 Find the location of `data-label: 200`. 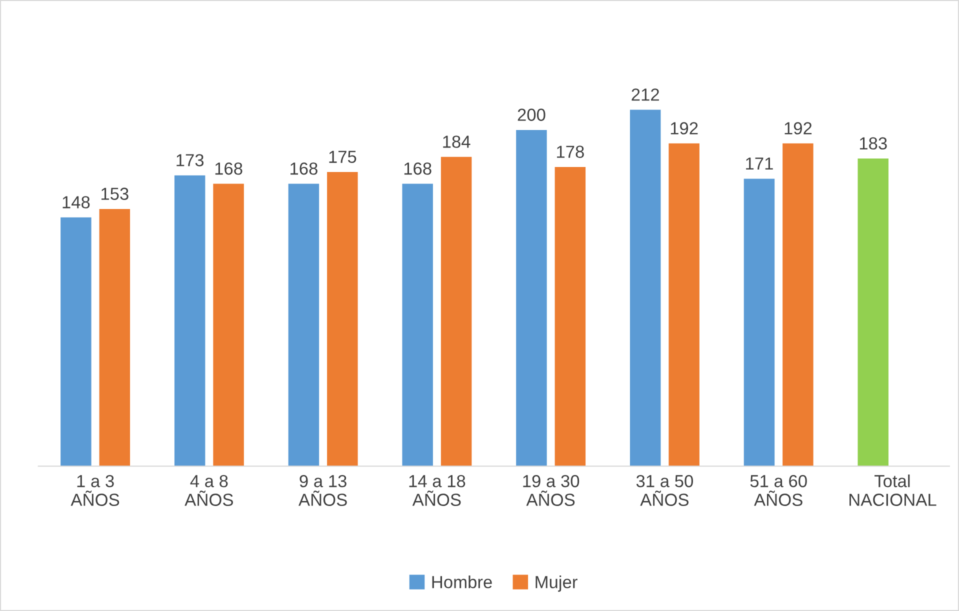

data-label: 200 is located at coordinates (532, 114).